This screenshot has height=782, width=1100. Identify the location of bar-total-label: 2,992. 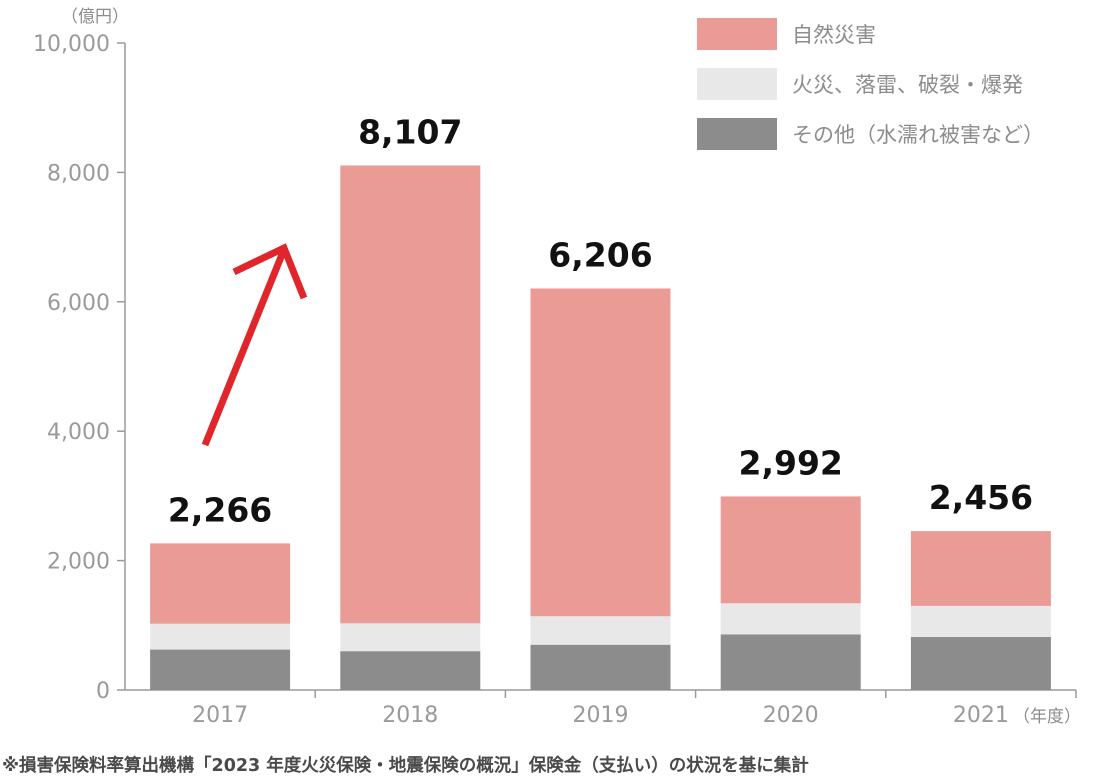
(791, 462).